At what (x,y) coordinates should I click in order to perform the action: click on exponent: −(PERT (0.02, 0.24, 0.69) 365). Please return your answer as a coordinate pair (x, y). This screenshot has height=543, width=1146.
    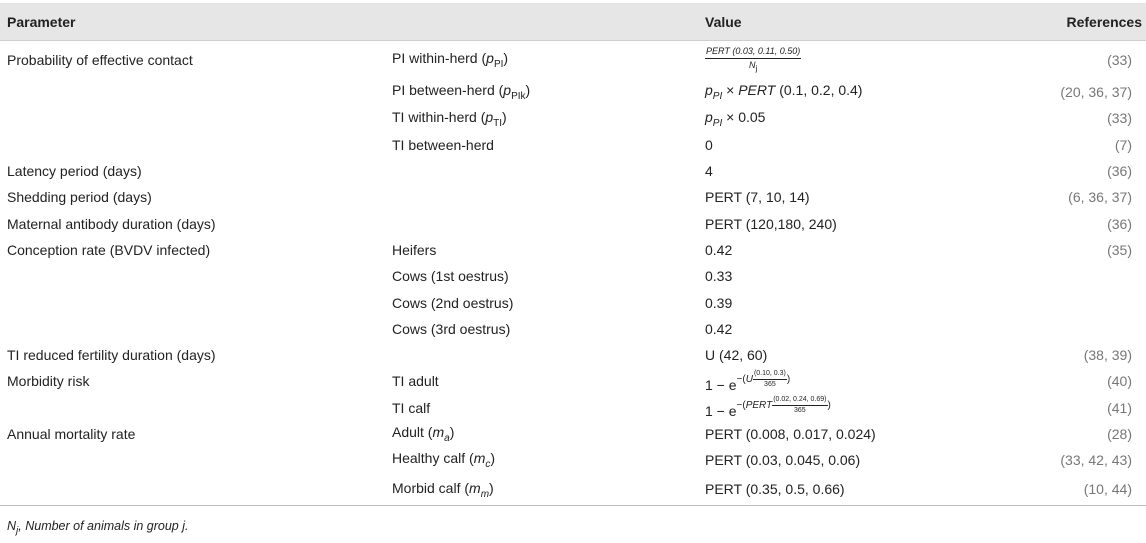
    Looking at the image, I should click on (783, 405).